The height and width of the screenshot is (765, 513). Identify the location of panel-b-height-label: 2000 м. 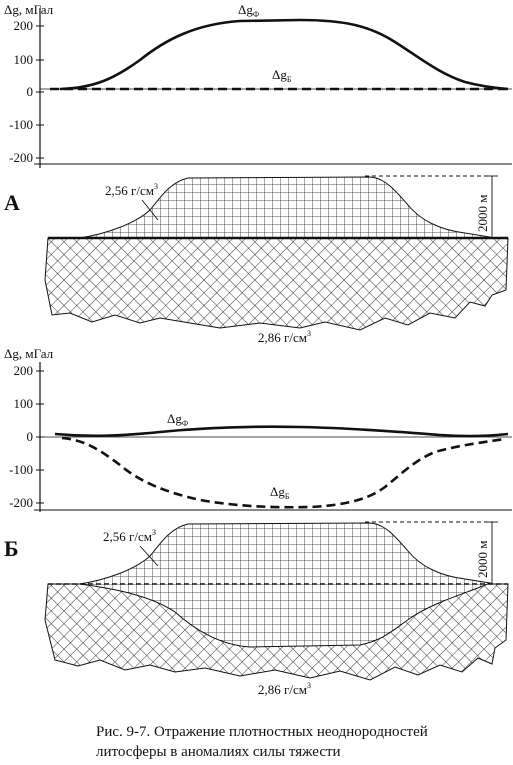
(482, 559).